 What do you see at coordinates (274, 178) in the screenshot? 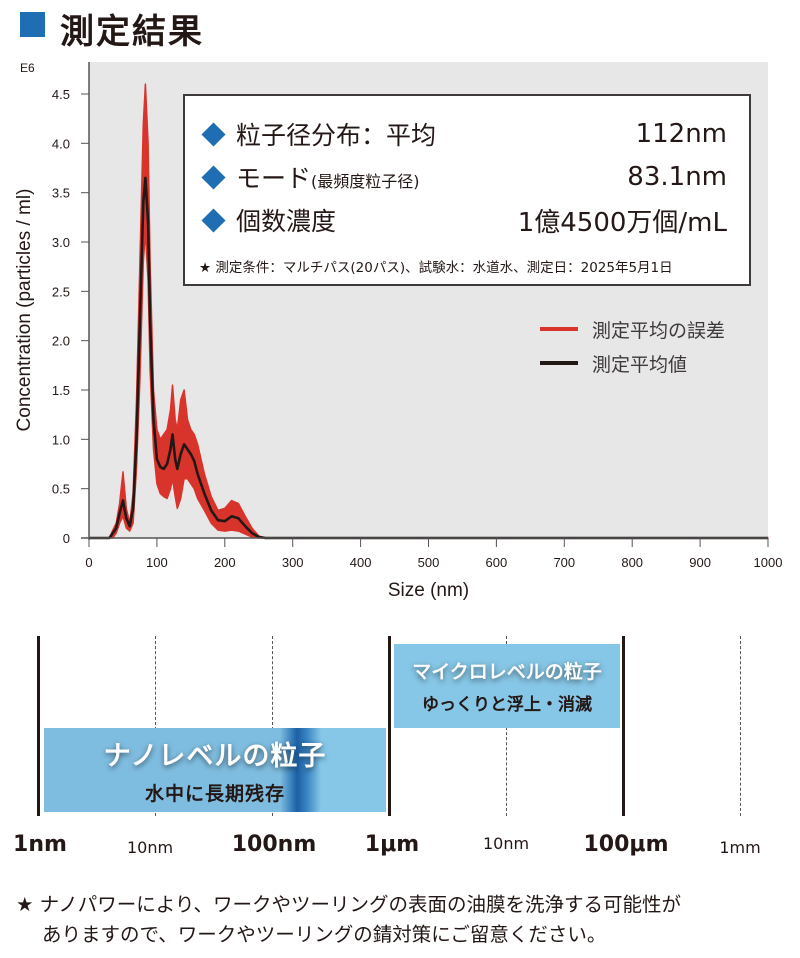
I see `info-label-main: モード` at bounding box center [274, 178].